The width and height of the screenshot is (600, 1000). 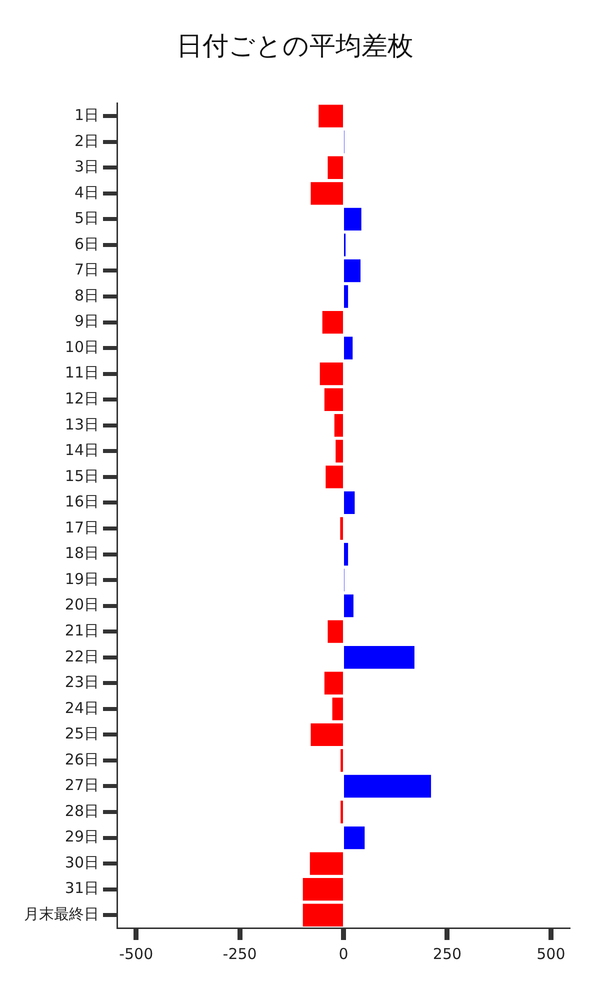 What do you see at coordinates (81, 630) in the screenshot?
I see `y-tick-label: 21日` at bounding box center [81, 630].